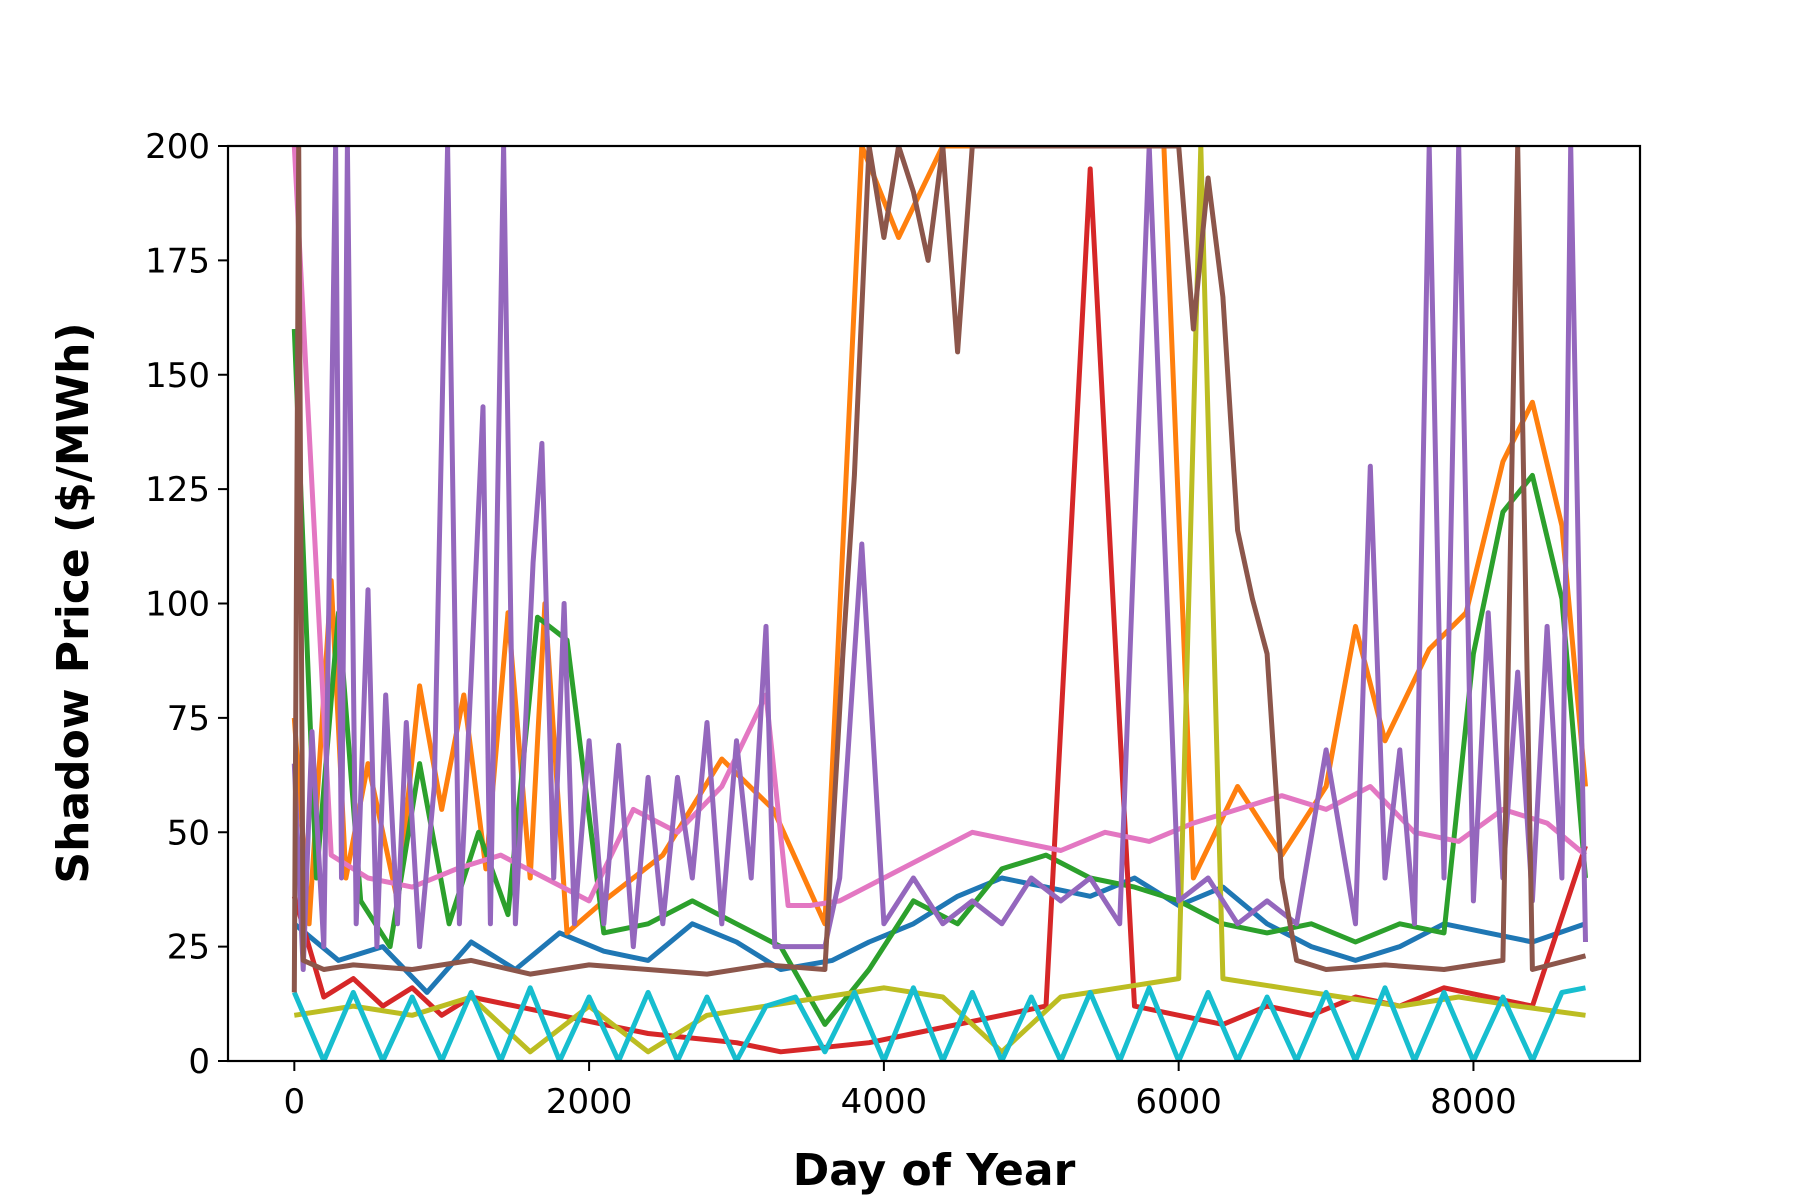 The height and width of the screenshot is (1200, 1800). I want to click on y-axis-ticks: 0 25 50 75 100 125 150 175 200, so click(186, 604).